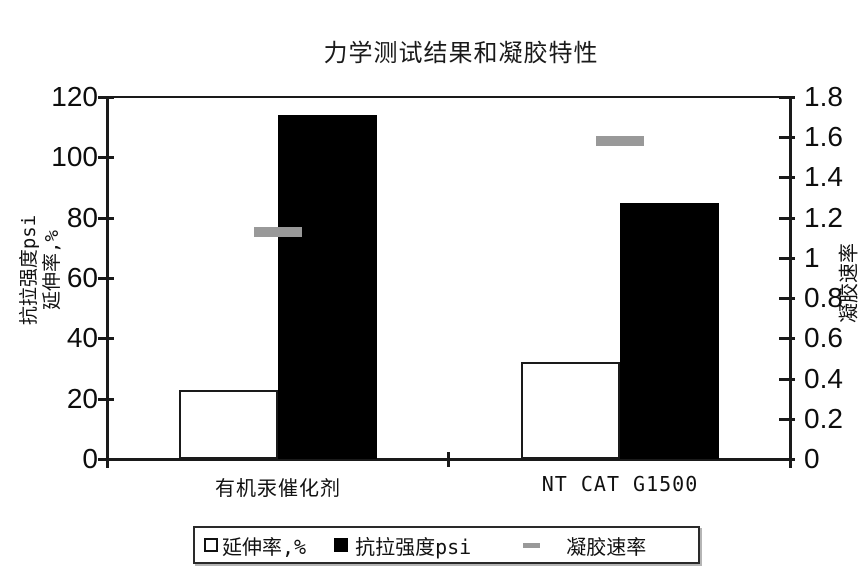 The image size is (860, 576). I want to click on legend: 延伸率,% 抗拉强度psi 凝胶速率, so click(446, 545).